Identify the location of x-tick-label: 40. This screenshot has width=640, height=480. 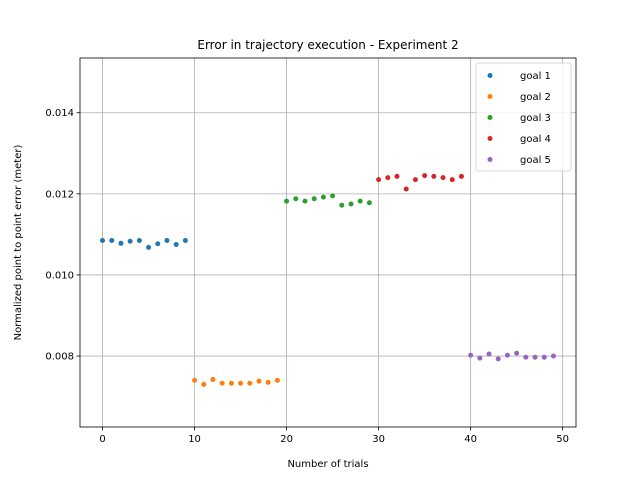
(470, 439).